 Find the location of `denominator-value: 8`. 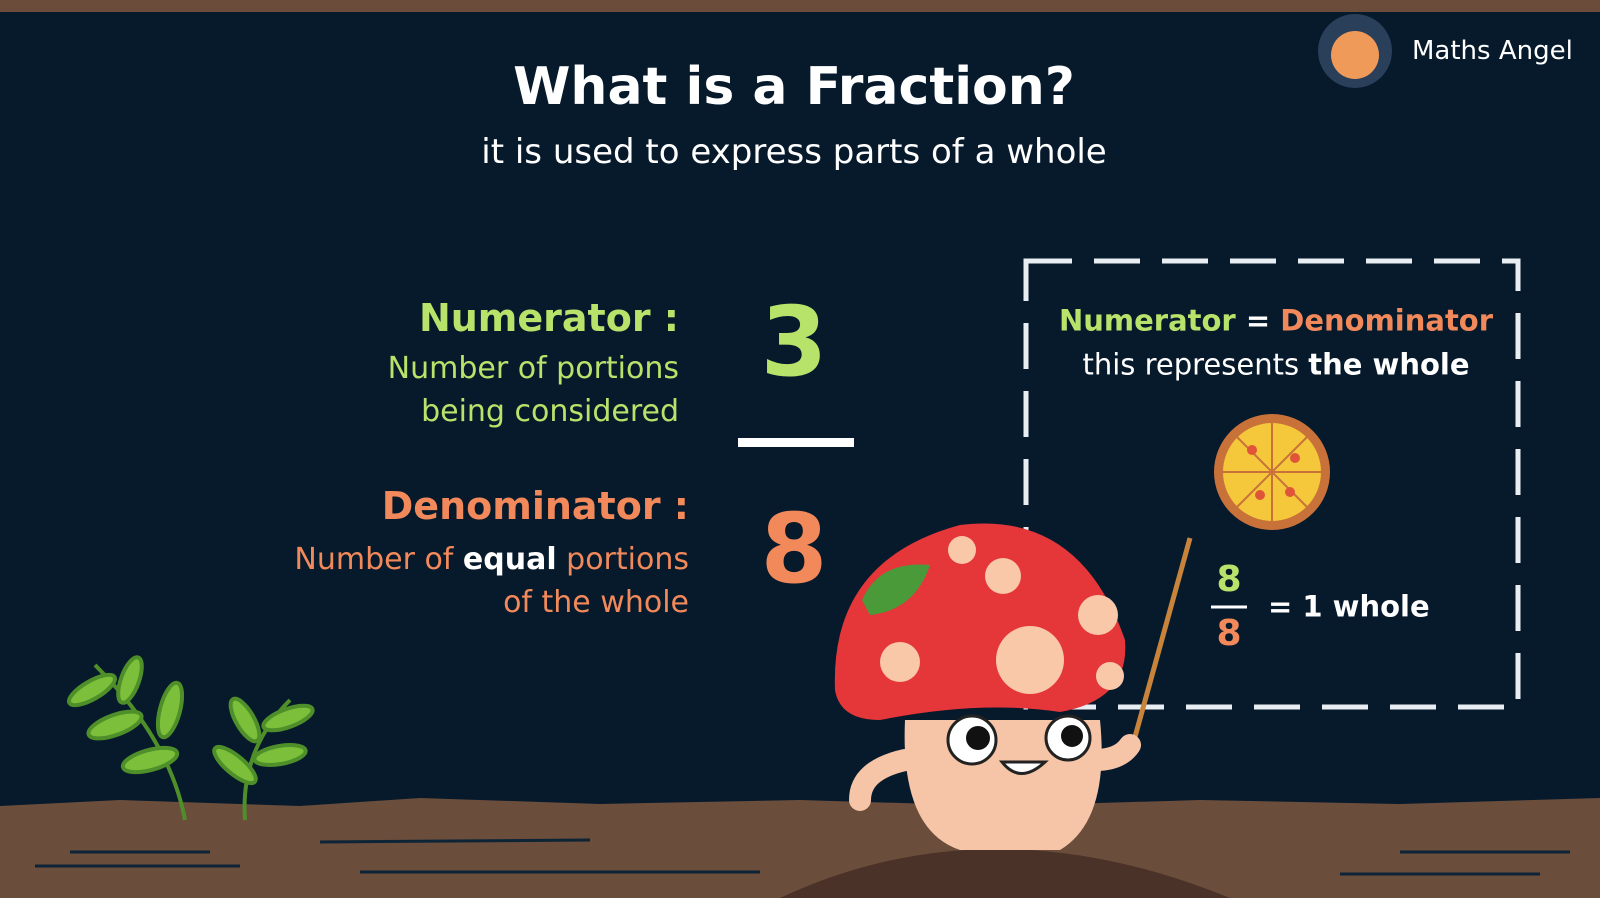

denominator-value: 8 is located at coordinates (794, 549).